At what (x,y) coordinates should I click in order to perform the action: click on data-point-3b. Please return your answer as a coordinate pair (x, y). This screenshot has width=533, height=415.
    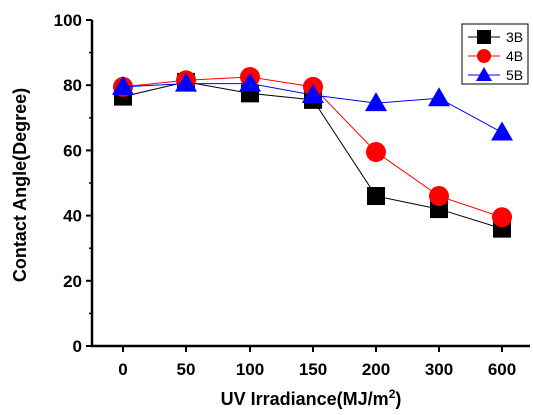
    Looking at the image, I should click on (376, 196).